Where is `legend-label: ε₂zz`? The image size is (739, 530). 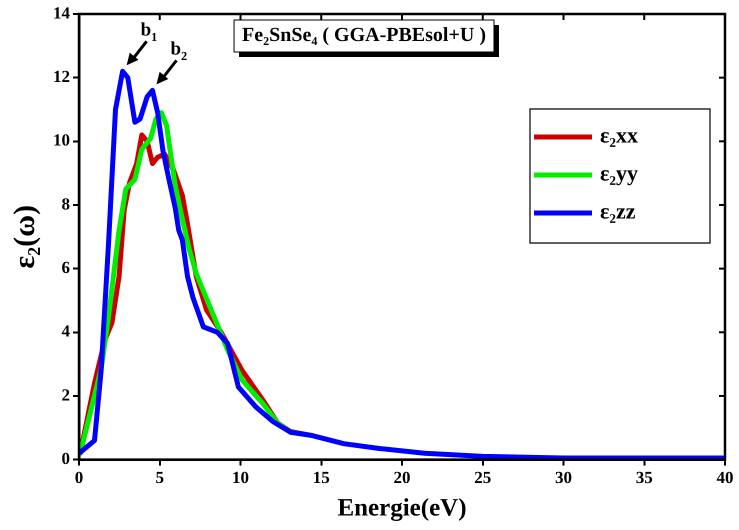
legend-label: ε₂zz is located at coordinates (618, 211).